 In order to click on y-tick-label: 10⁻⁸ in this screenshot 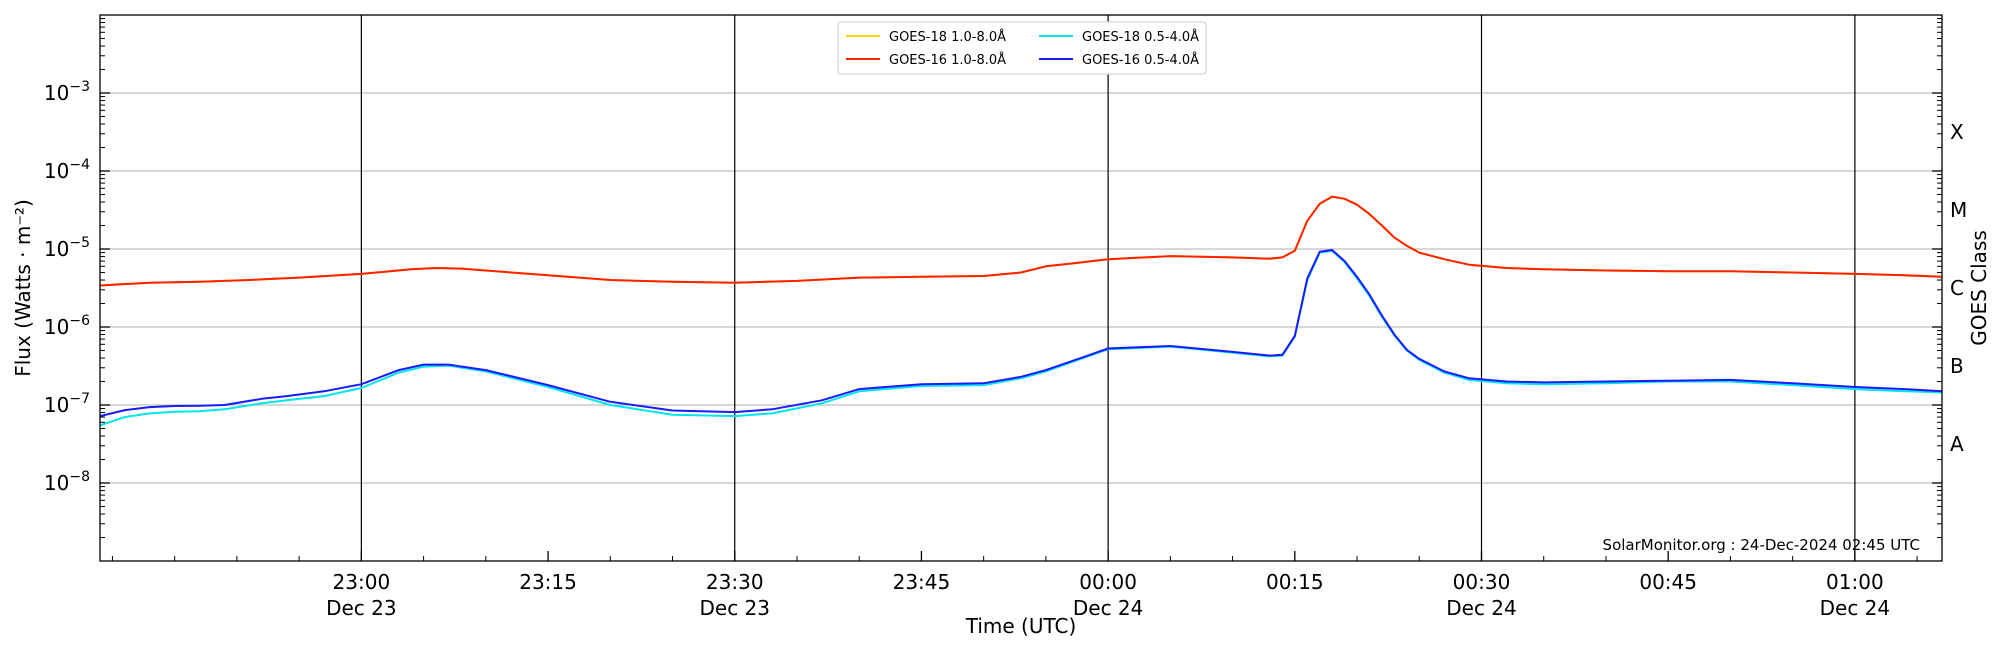, I will do `click(67, 482)`.